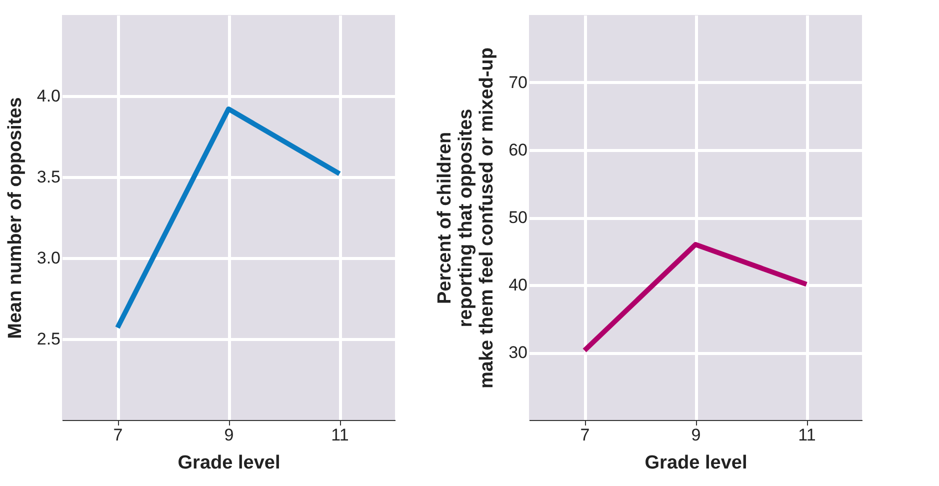  Describe the element at coordinates (518, 285) in the screenshot. I see `y-tick-label: 40` at that location.